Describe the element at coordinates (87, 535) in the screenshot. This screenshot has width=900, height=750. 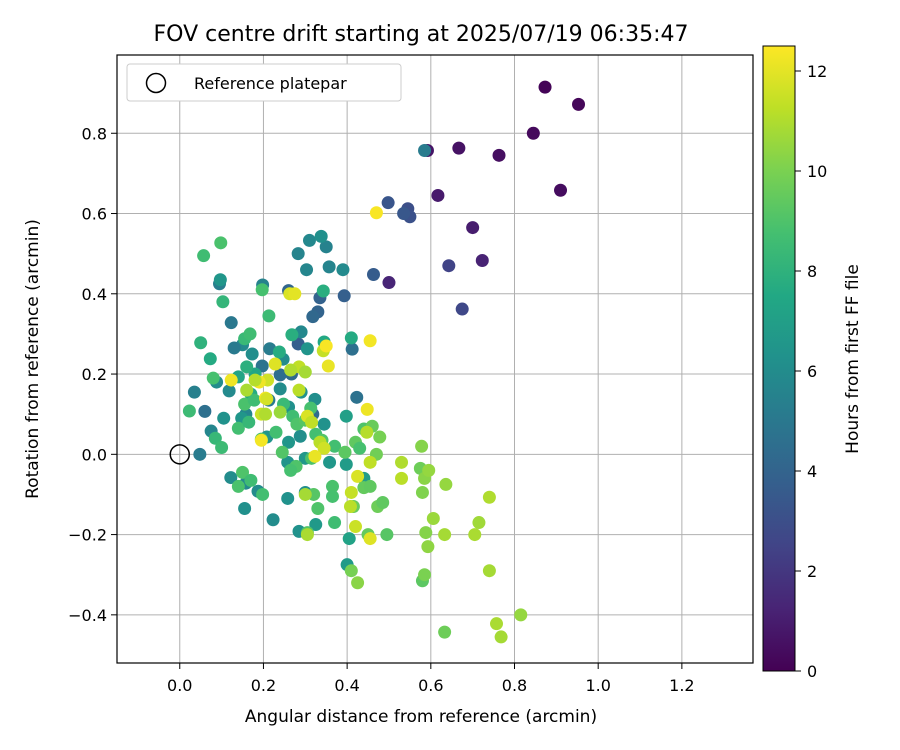
I see `y-tick-label: −0.2` at that location.